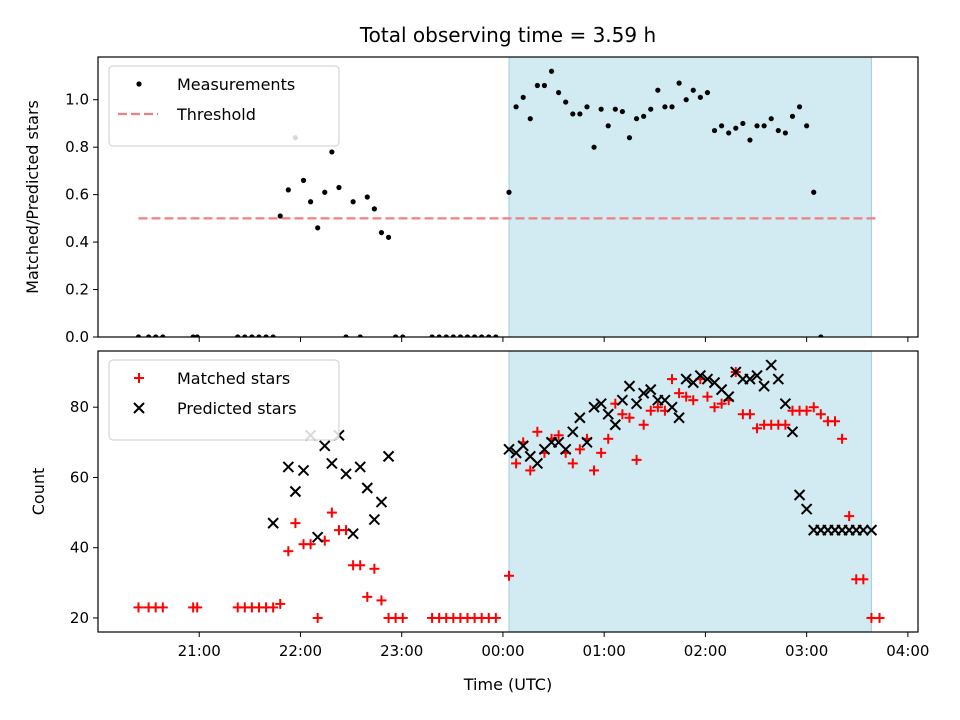  Describe the element at coordinates (300, 651) in the screenshot. I see `x-tick-label: 22:00` at that location.